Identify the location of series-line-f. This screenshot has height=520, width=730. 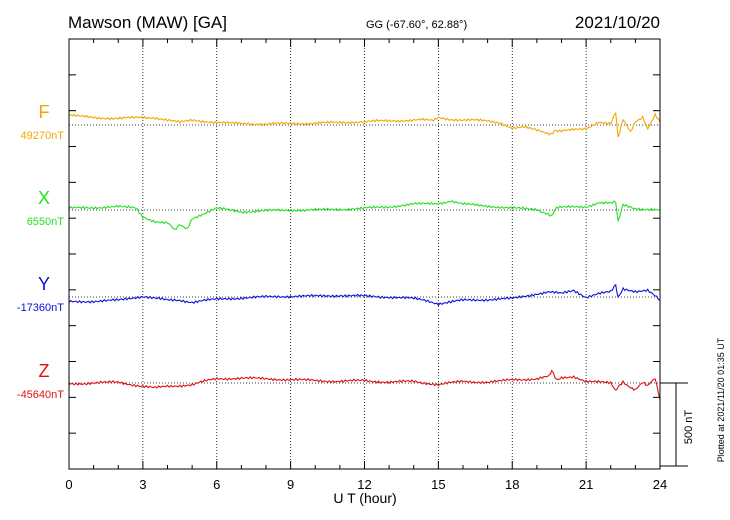
(364, 124).